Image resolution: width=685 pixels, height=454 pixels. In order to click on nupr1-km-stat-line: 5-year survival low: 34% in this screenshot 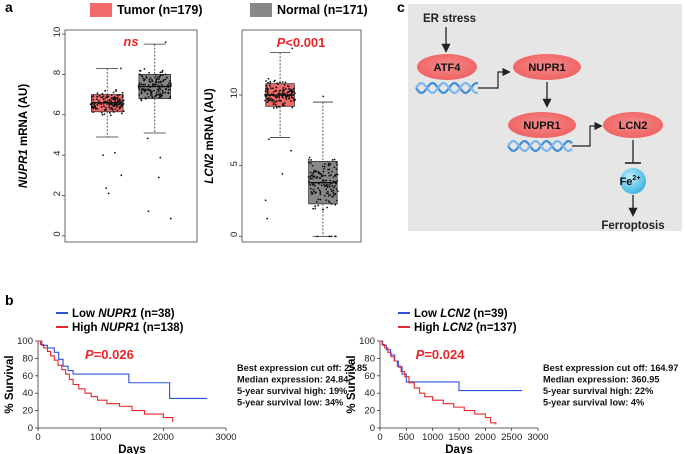, I will do `click(290, 403)`.